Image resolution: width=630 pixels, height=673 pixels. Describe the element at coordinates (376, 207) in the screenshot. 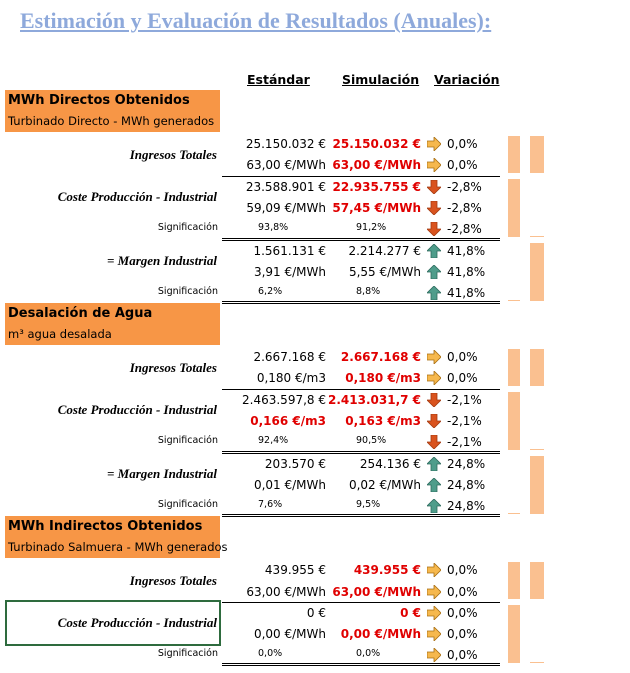

I see `simulation-value: 57,45 €/MWh` at that location.